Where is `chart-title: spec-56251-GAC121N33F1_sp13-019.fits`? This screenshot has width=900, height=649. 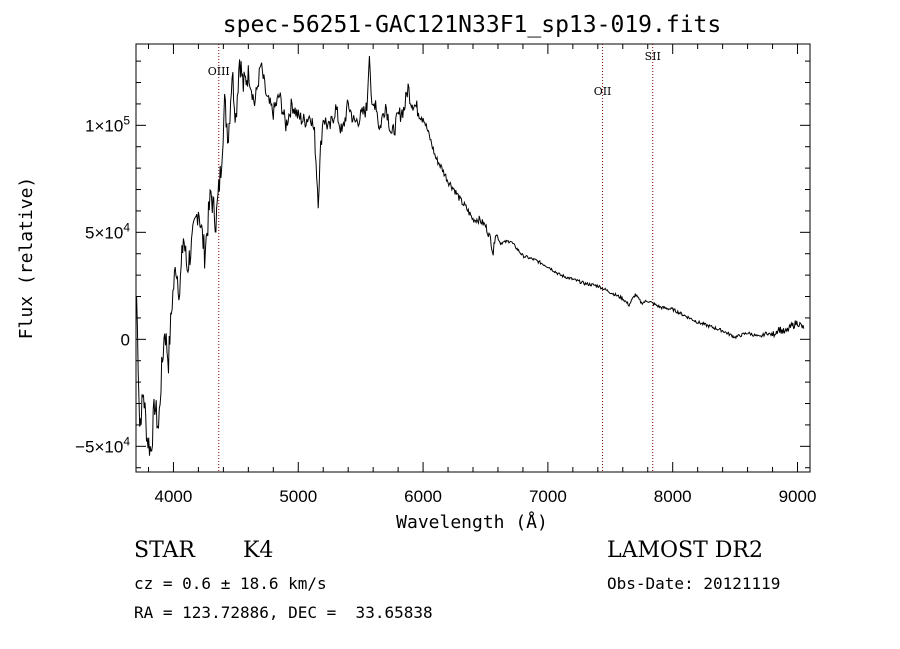
chart-title: spec-56251-GAC121N33F1_sp13-019.fits is located at coordinates (472, 25).